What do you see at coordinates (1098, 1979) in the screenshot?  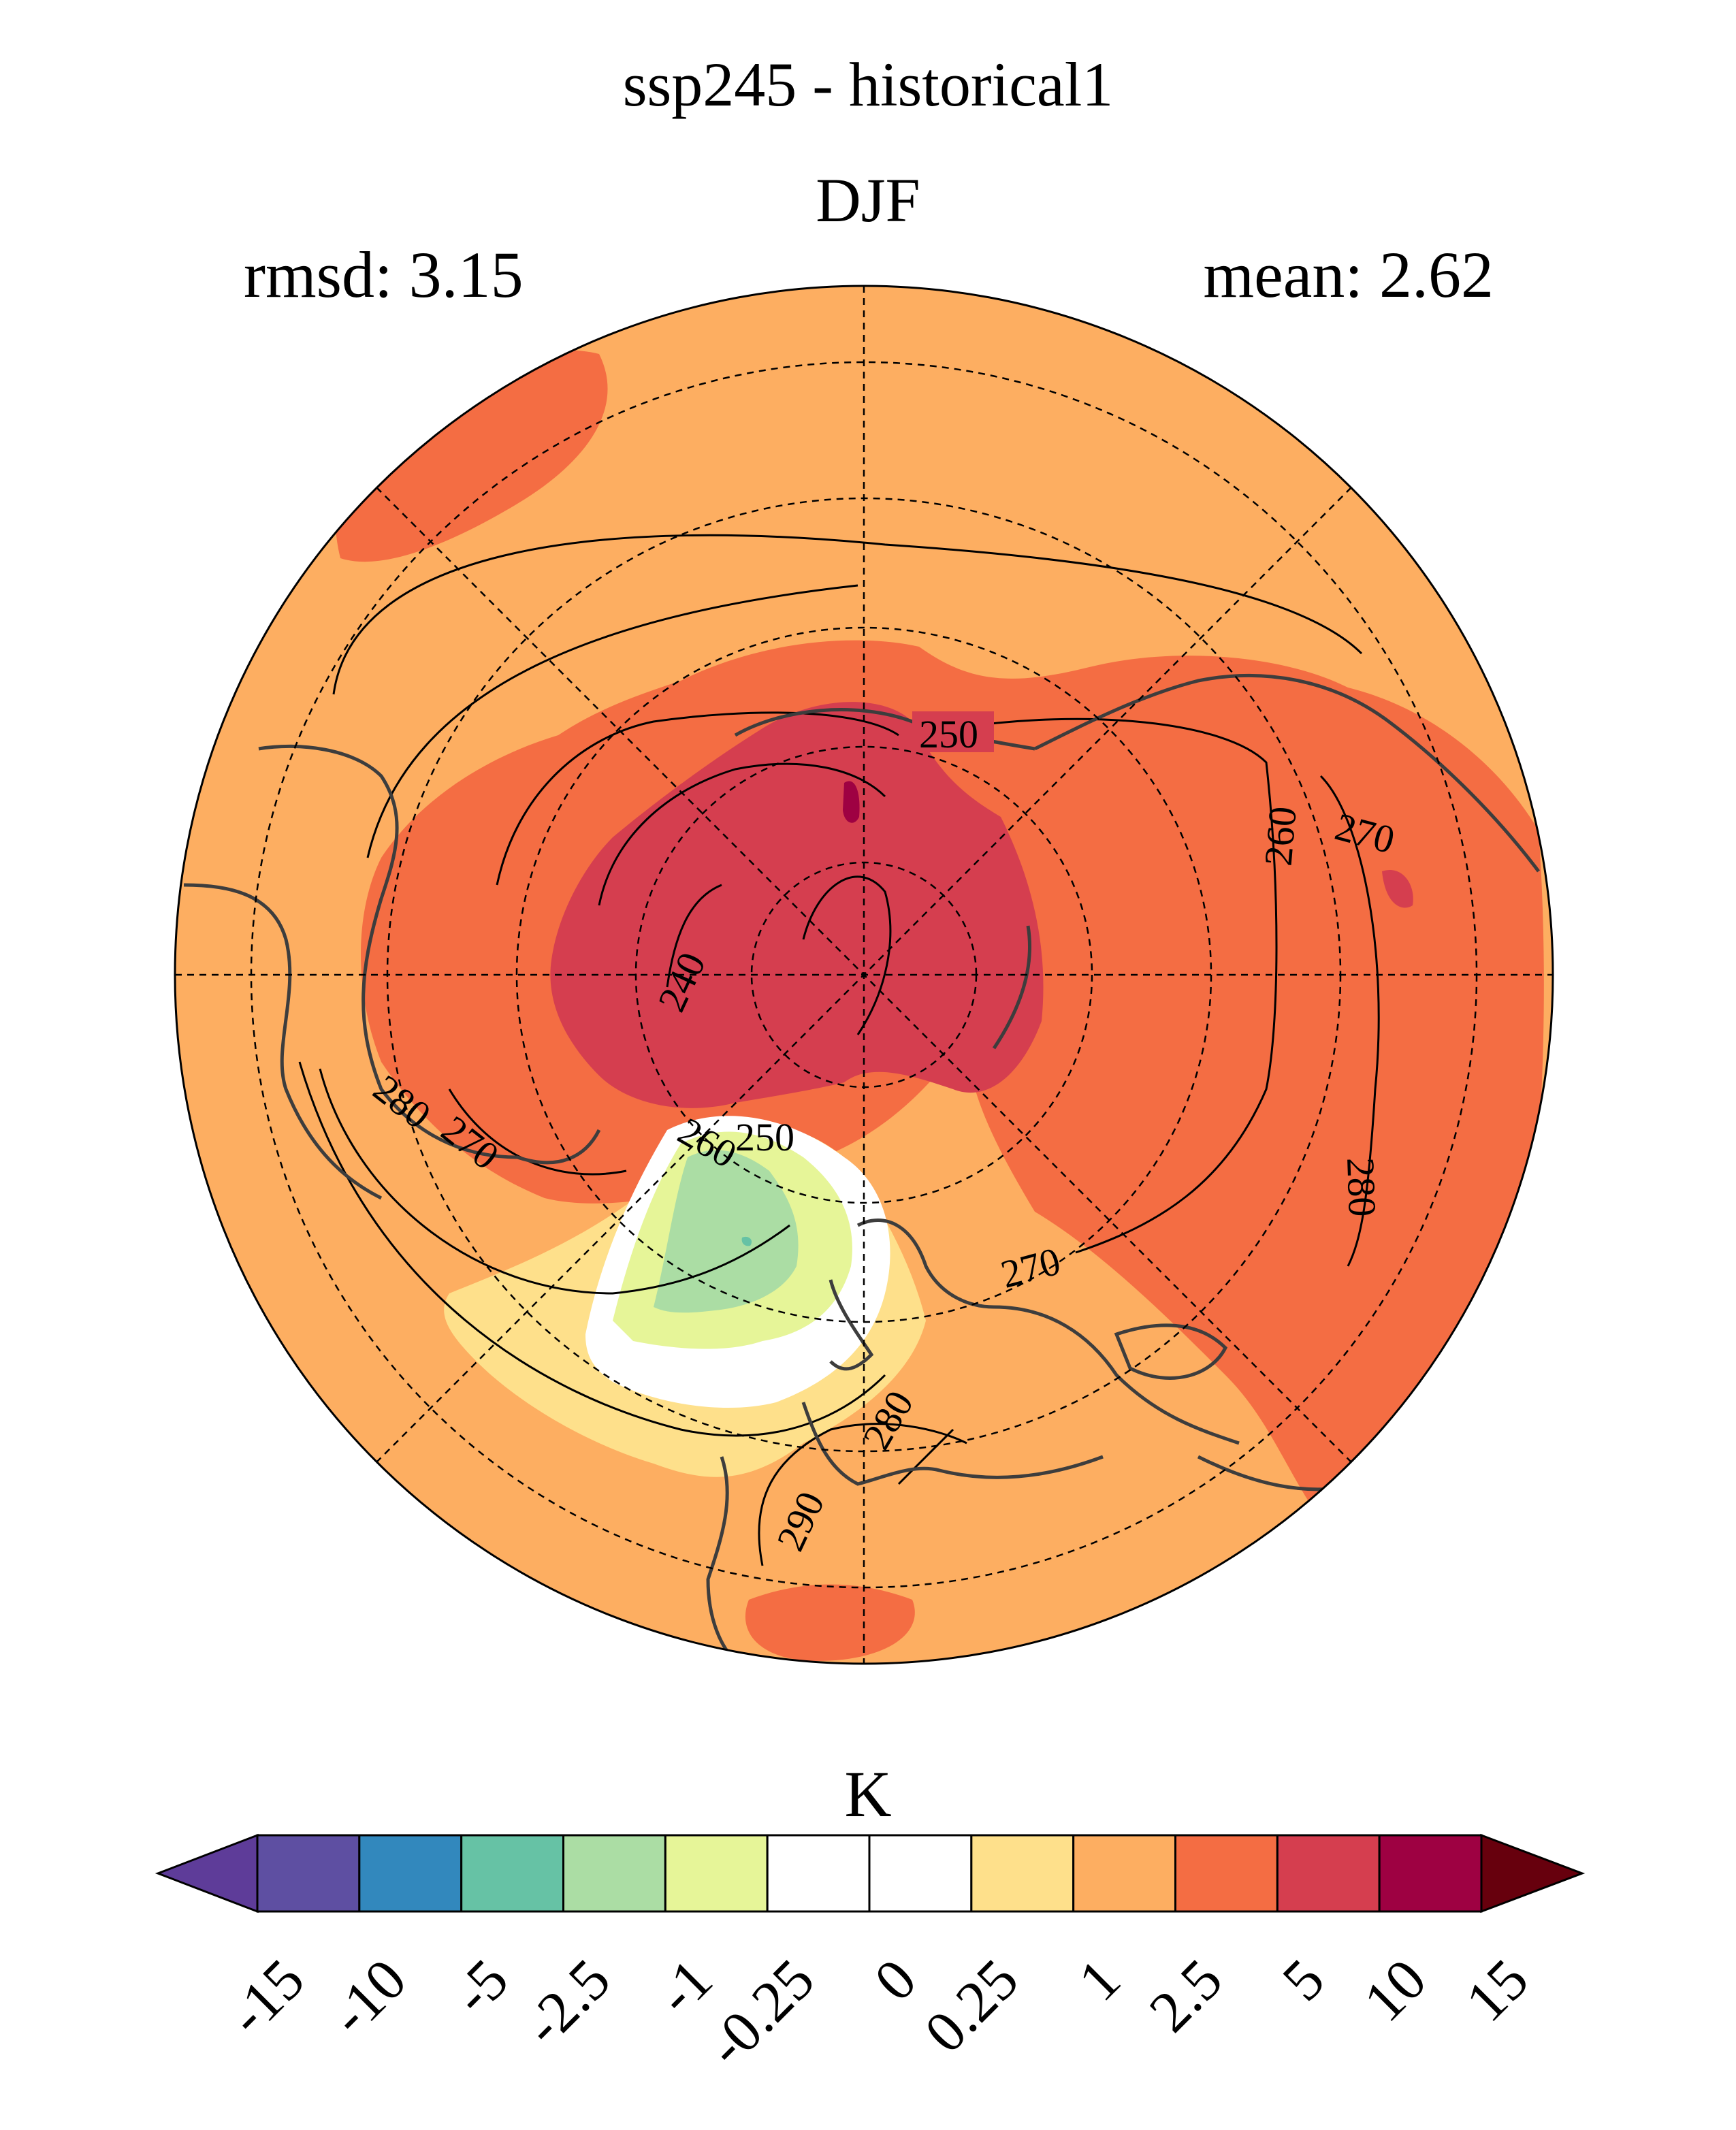 I see `colorbar-tick-label: 1` at bounding box center [1098, 1979].